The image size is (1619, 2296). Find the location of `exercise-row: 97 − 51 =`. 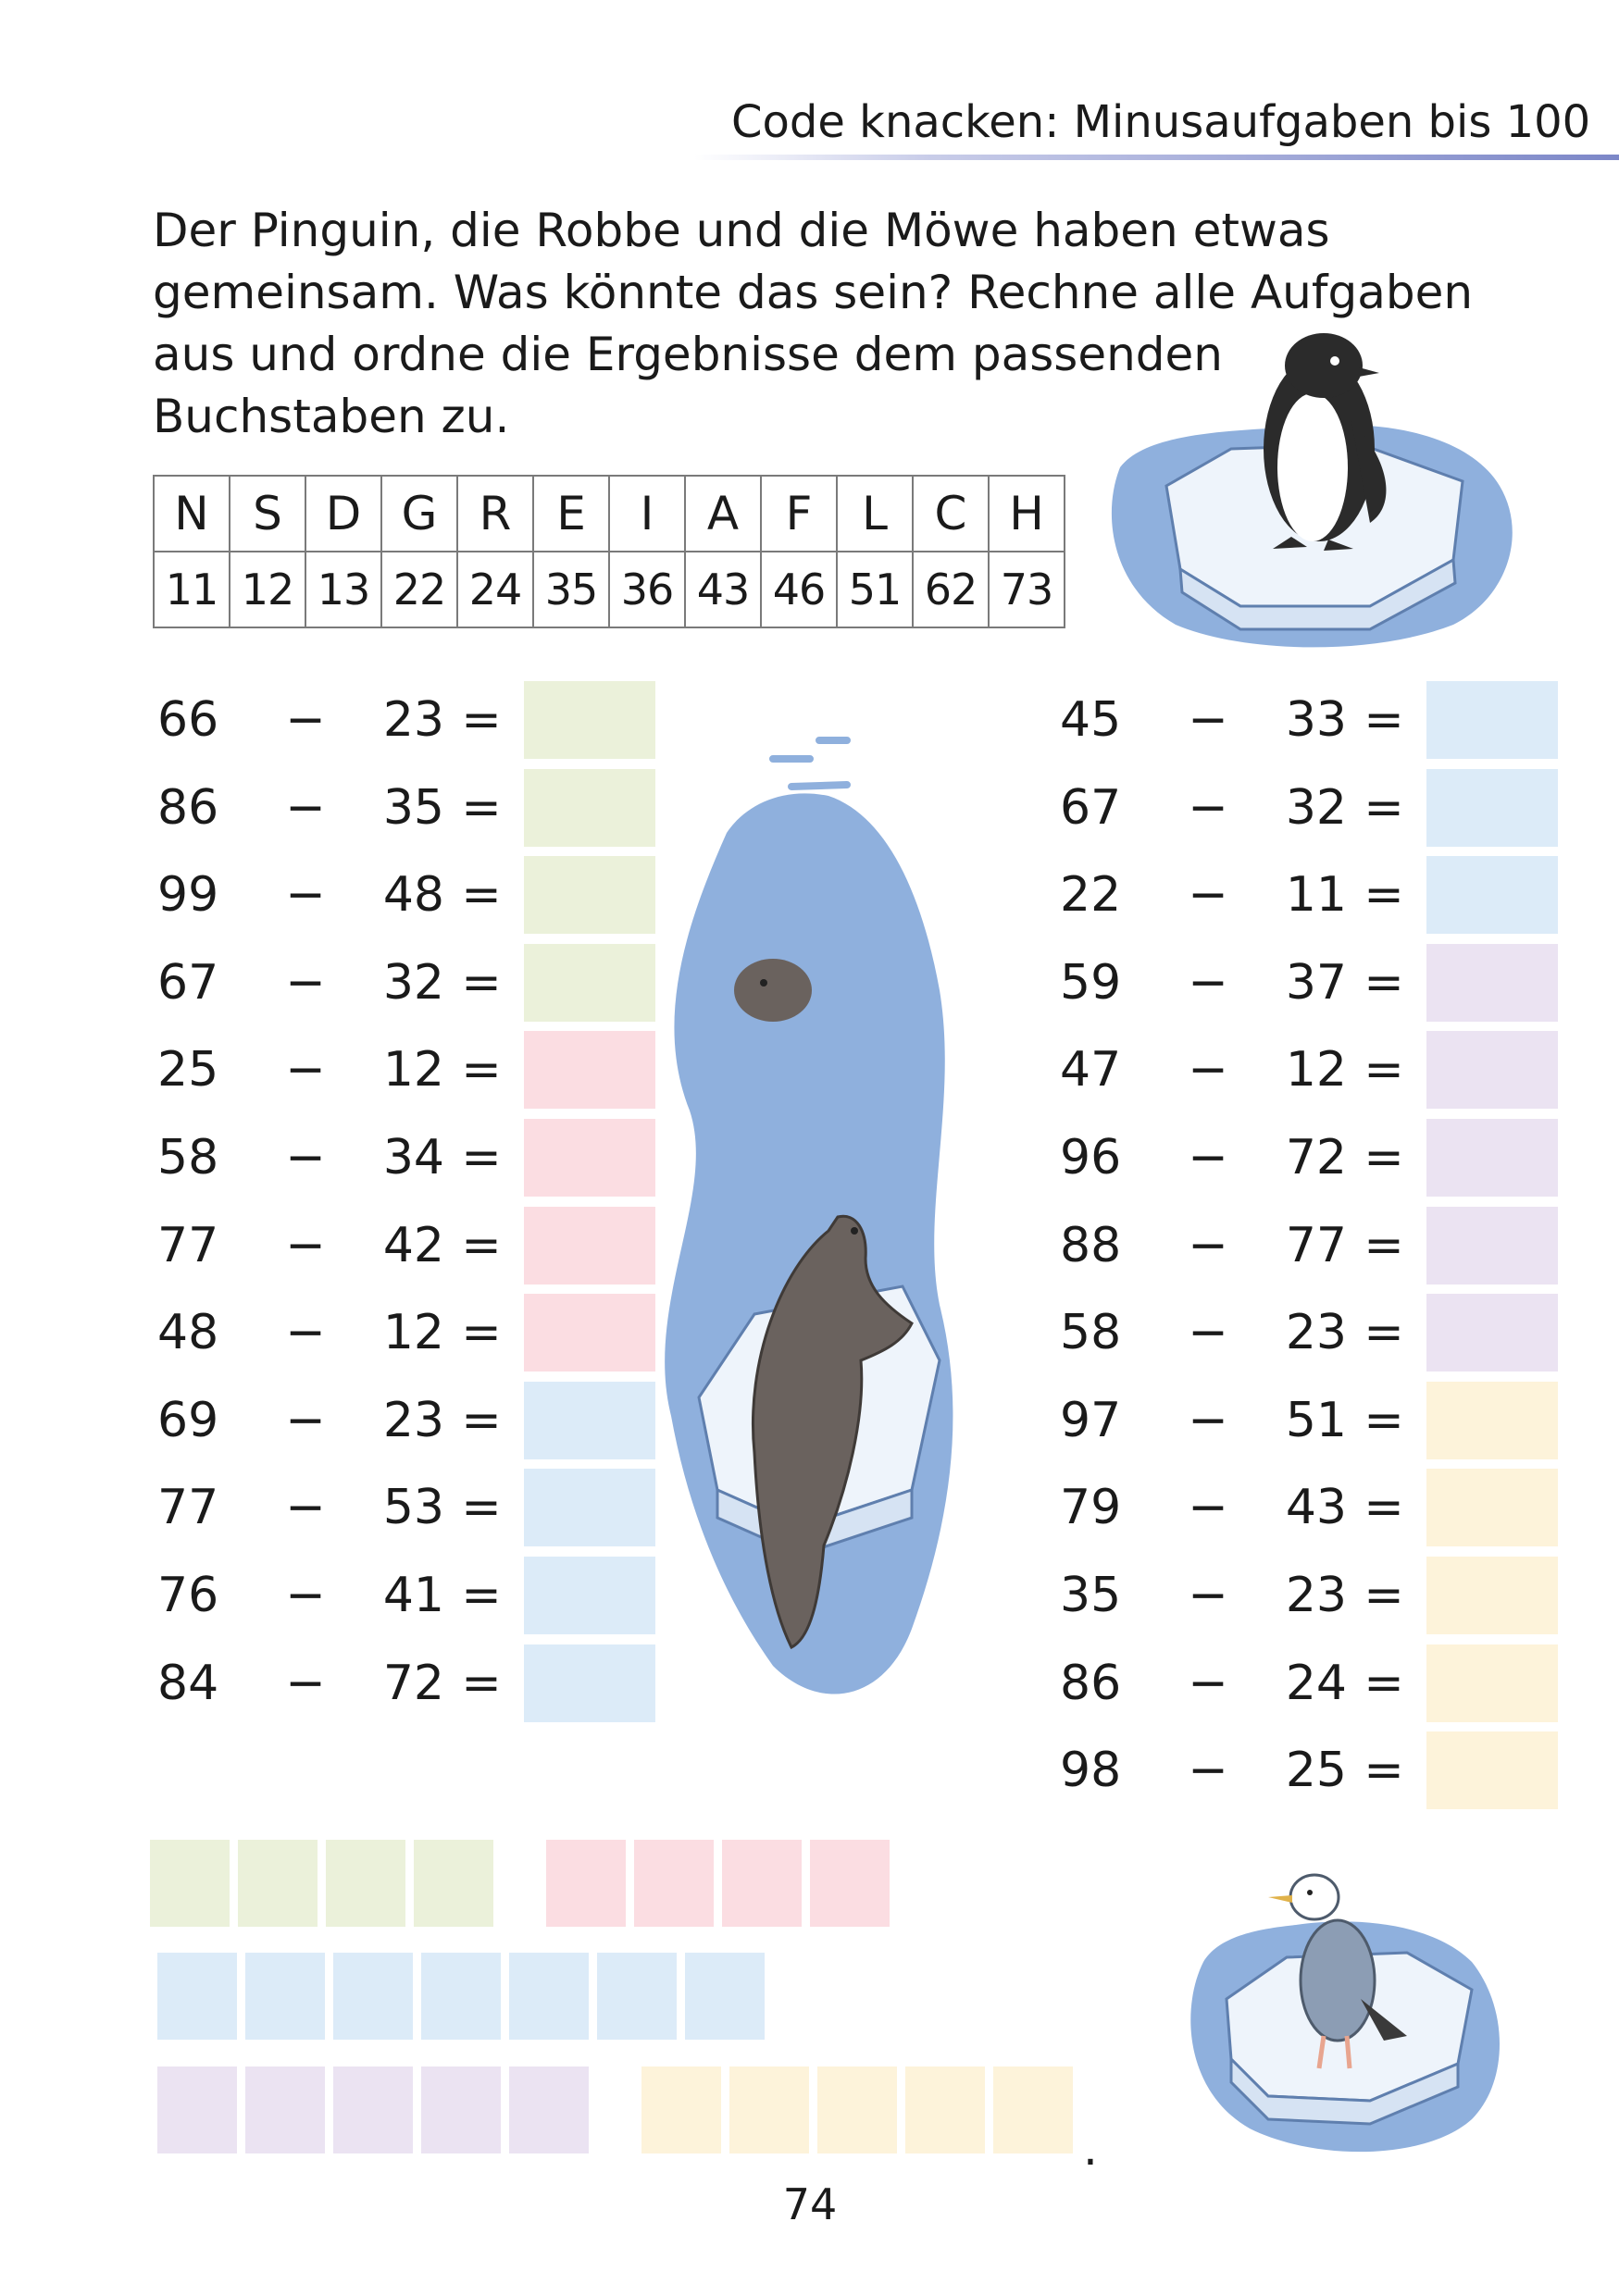

exercise-row: 97 − 51 = is located at coordinates (1309, 1420).